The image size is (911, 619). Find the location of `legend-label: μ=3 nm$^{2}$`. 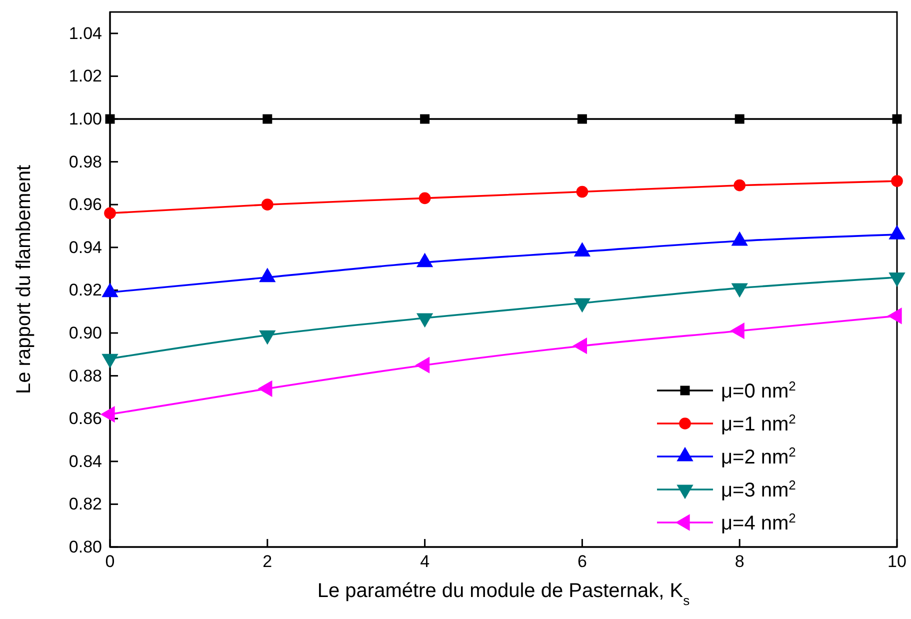

legend-label: μ=3 nm$^{2}$ is located at coordinates (758, 489).